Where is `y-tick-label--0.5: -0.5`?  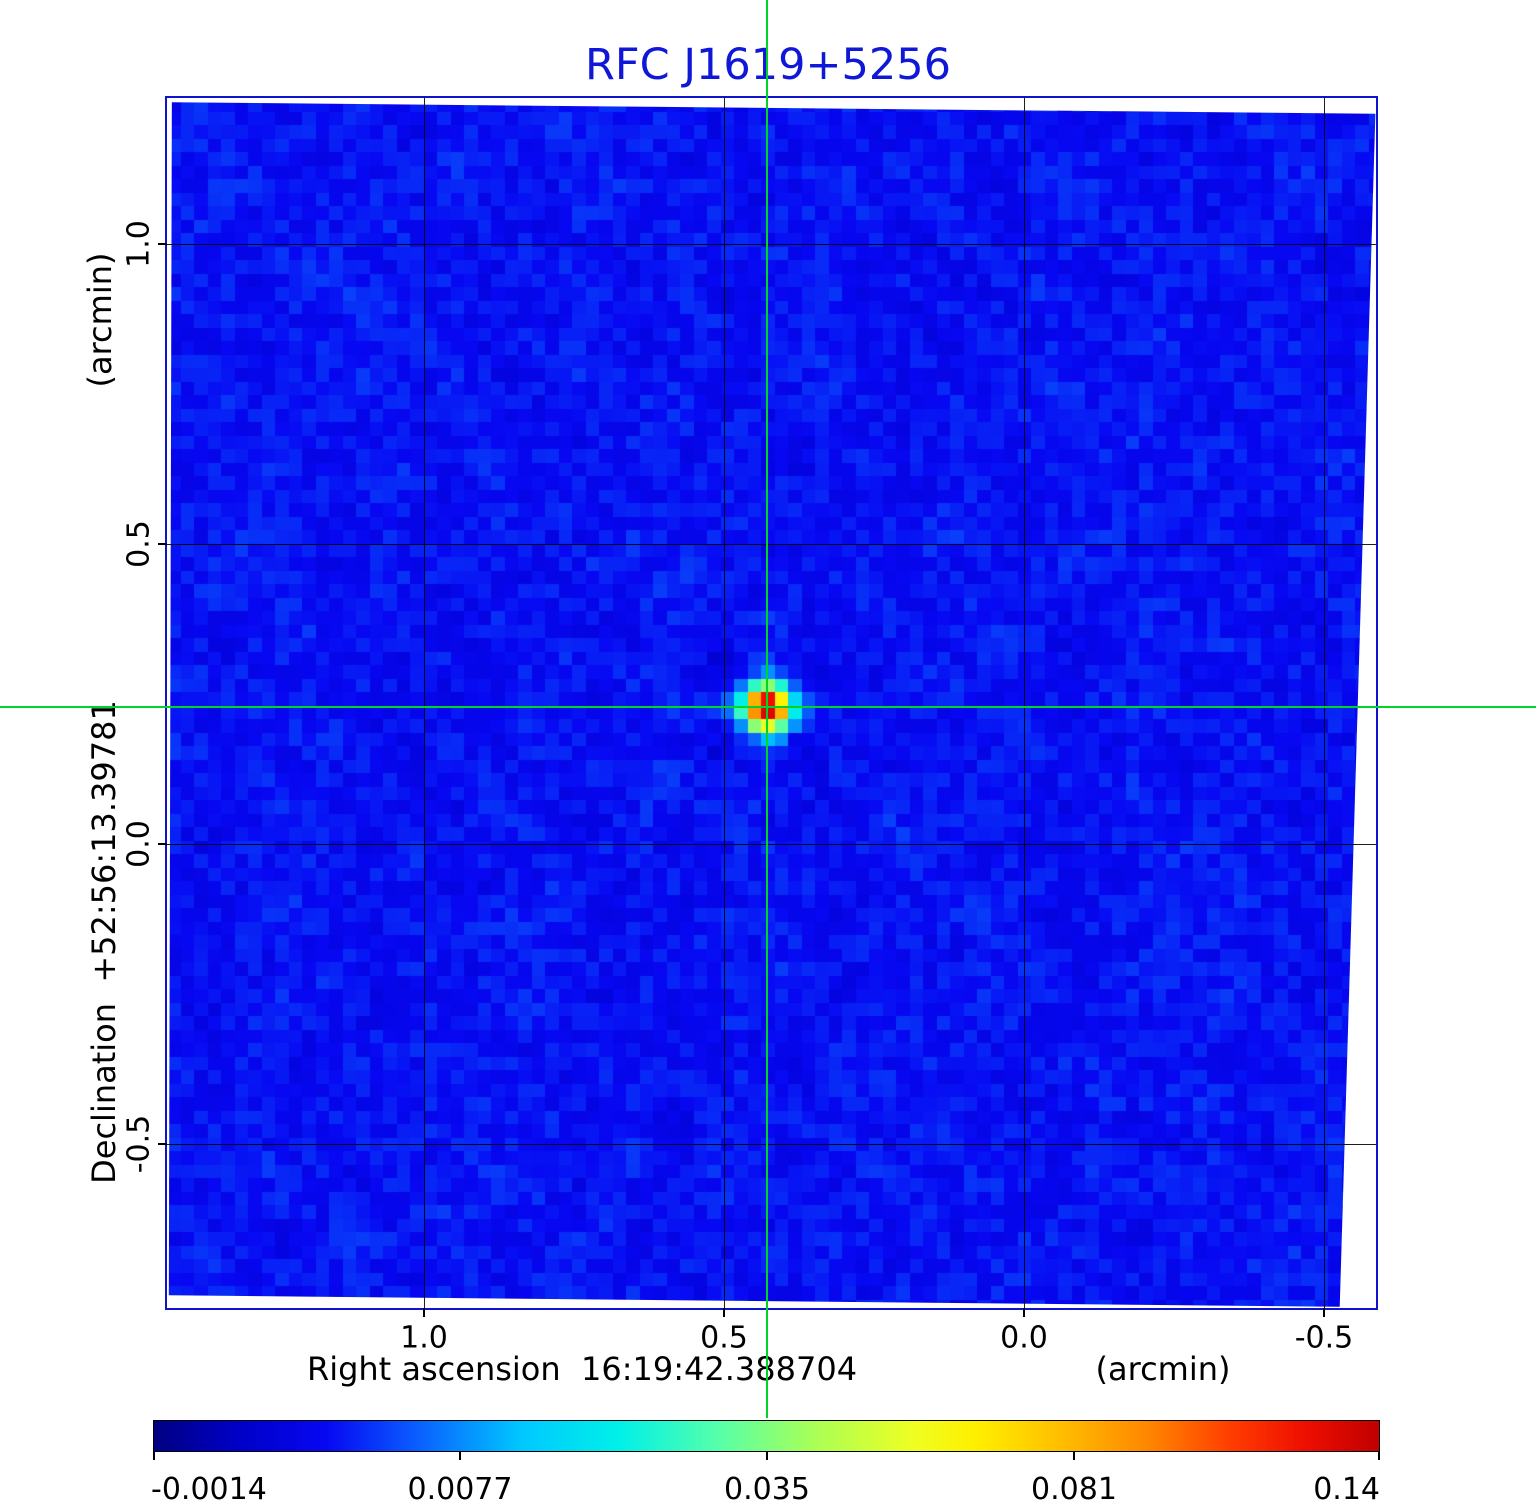
y-tick-label--0.5: -0.5 is located at coordinates (139, 1144).